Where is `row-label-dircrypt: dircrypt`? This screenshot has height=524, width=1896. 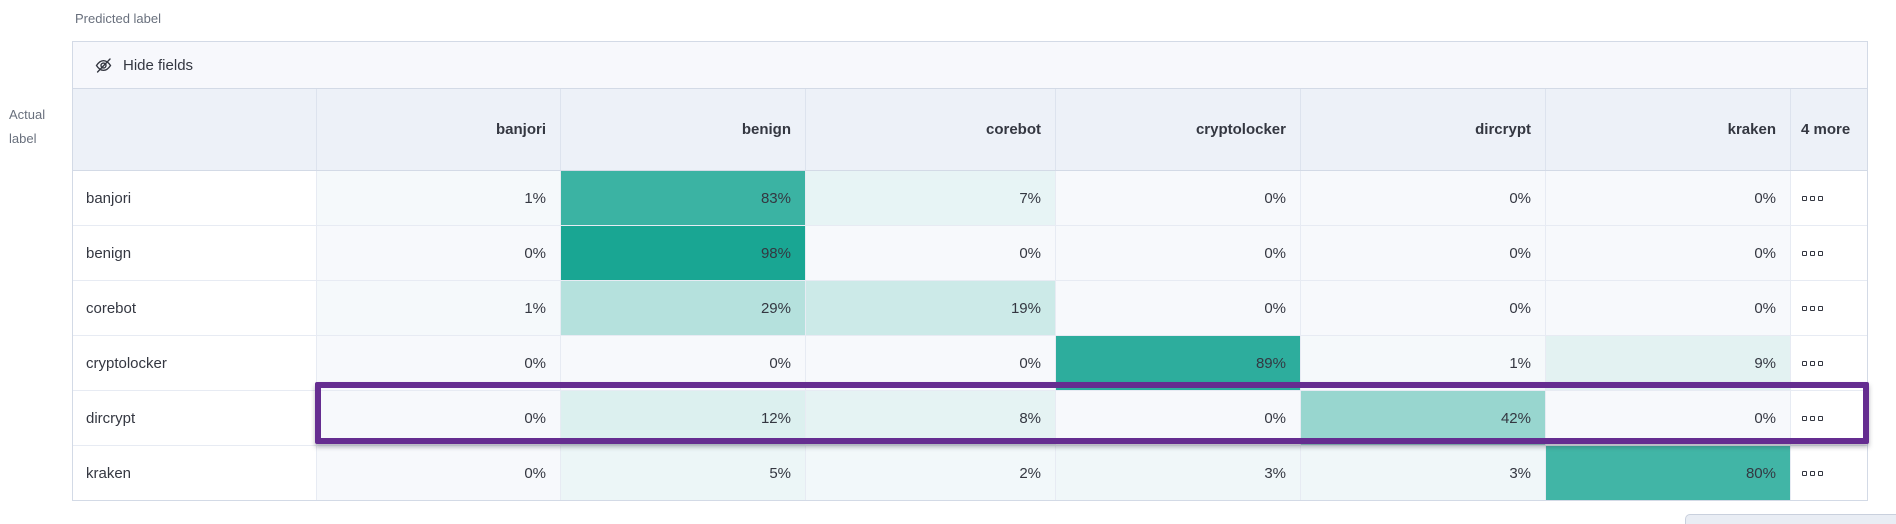 row-label-dircrypt: dircrypt is located at coordinates (195, 418).